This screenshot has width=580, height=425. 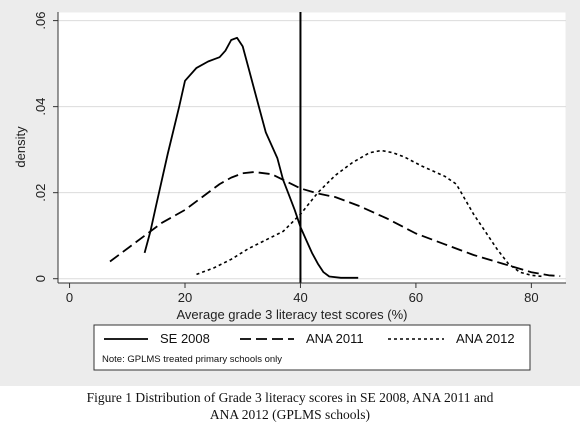 What do you see at coordinates (69, 297) in the screenshot?
I see `x-tick-label-0: 0` at bounding box center [69, 297].